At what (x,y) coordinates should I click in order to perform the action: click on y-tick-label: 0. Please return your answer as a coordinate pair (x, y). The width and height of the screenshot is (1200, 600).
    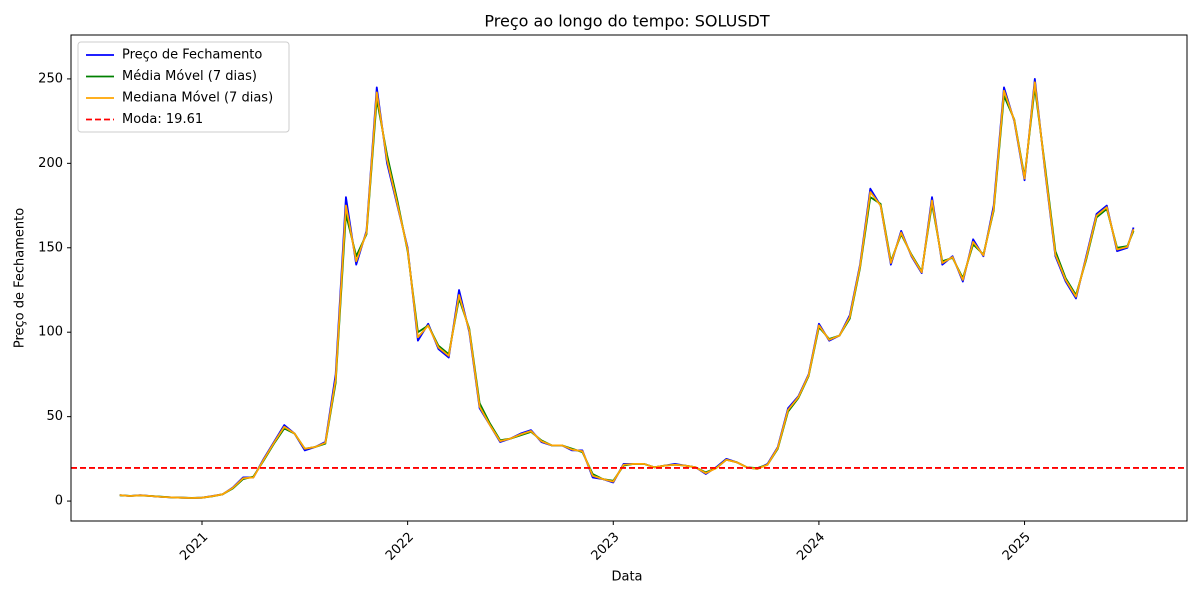
    Looking at the image, I should click on (59, 501).